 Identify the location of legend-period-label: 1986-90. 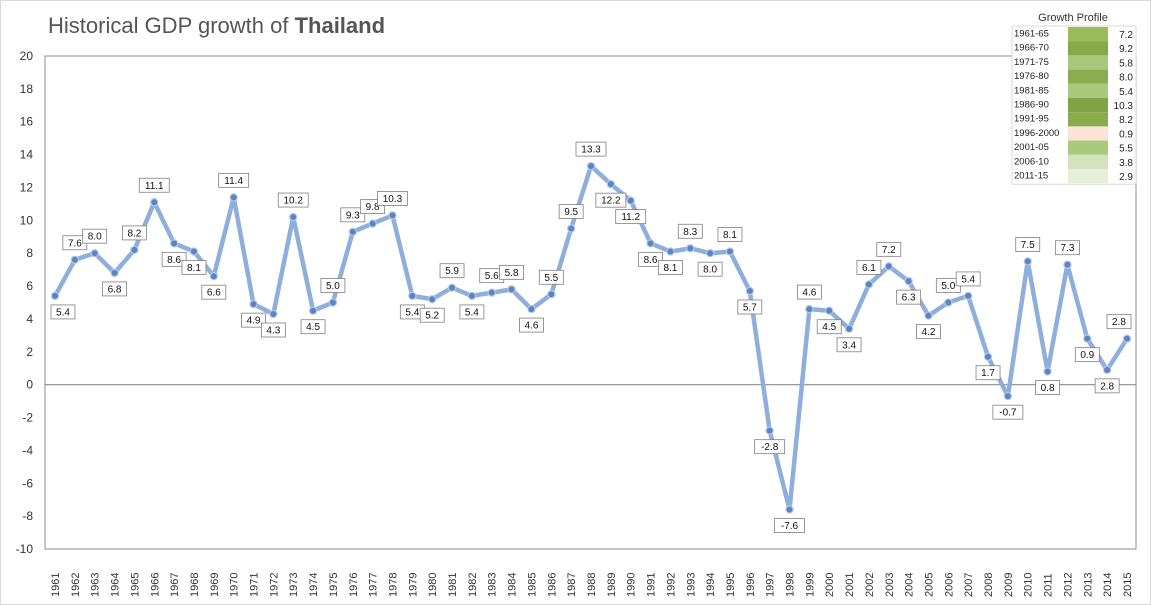
(1031, 105).